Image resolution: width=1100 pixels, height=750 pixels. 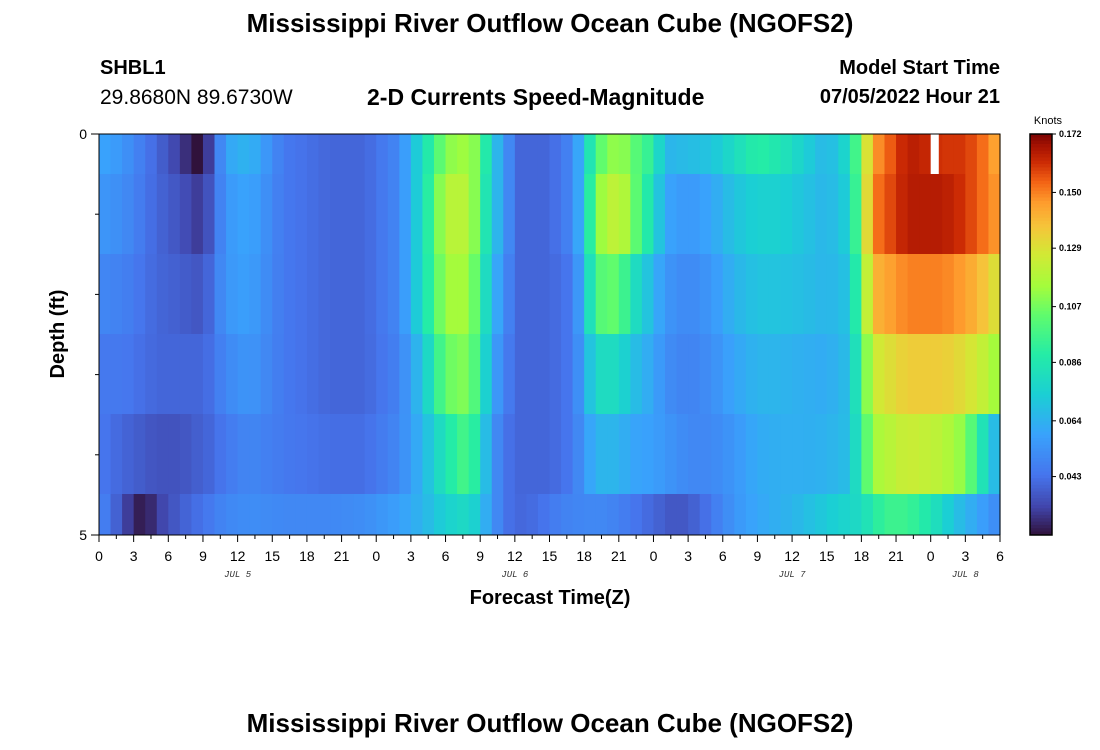 I want to click on missing-data-cells, so click(x=934, y=154).